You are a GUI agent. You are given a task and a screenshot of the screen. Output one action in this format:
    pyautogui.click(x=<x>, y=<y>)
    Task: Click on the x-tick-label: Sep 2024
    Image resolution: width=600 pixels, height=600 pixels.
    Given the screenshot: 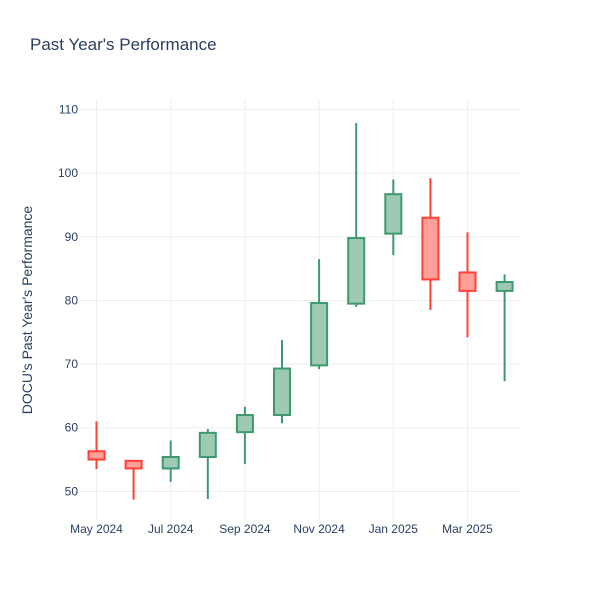 What is the action you would take?
    pyautogui.click(x=245, y=529)
    